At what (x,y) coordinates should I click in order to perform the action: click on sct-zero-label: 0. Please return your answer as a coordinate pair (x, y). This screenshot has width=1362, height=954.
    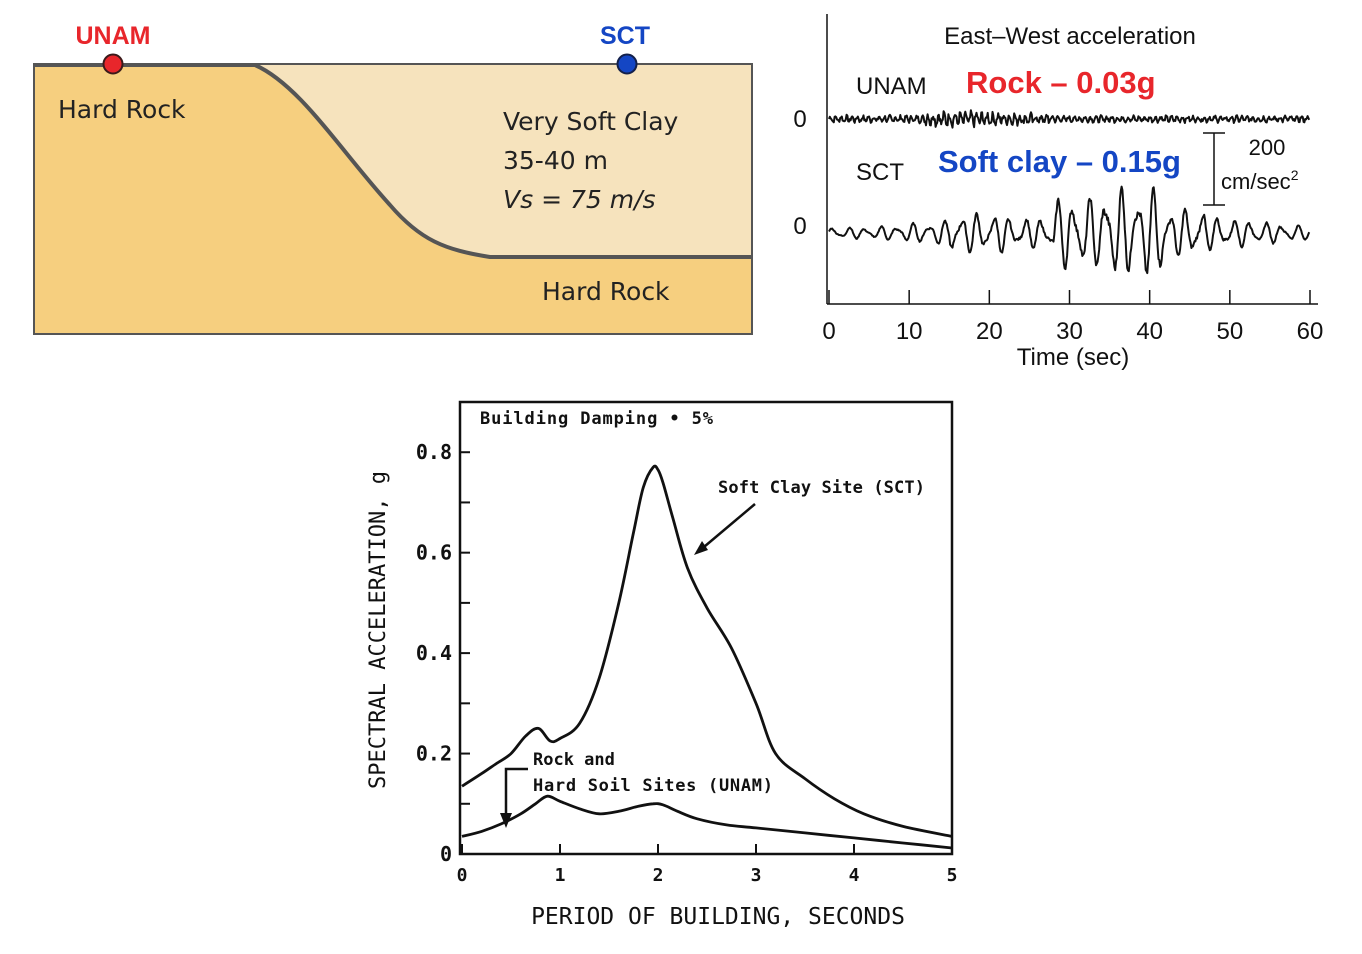
    Looking at the image, I should click on (799, 226).